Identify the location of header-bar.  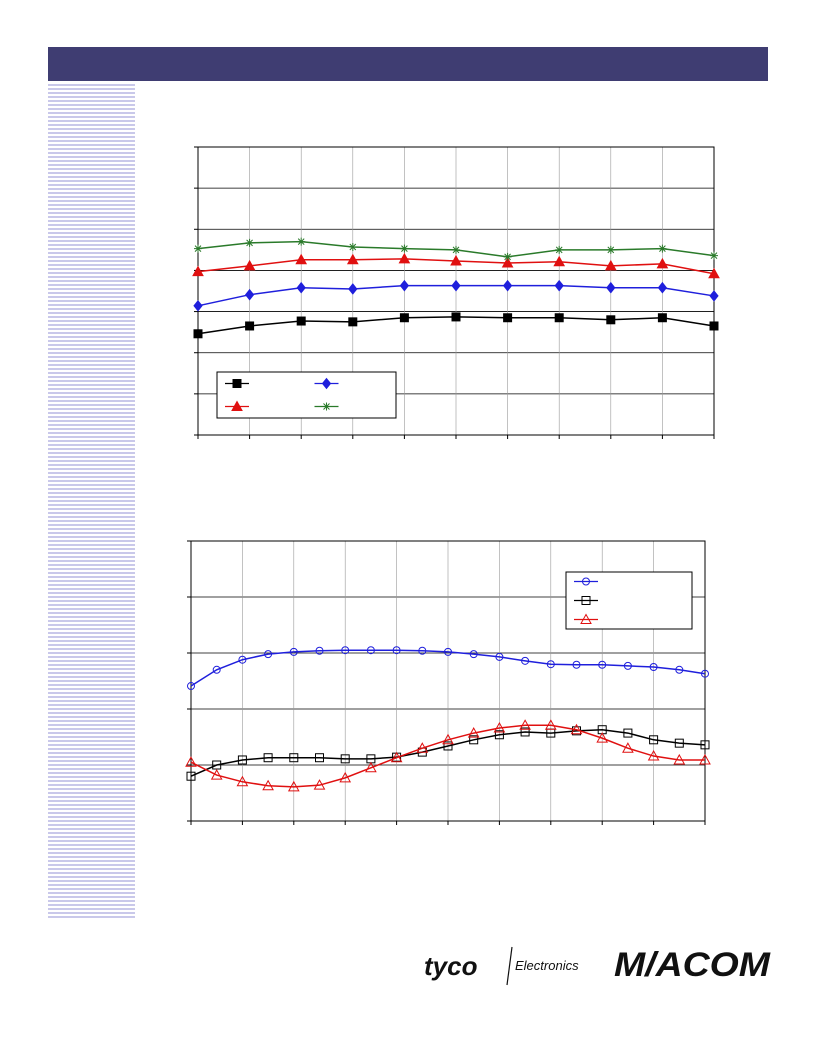
(408, 64).